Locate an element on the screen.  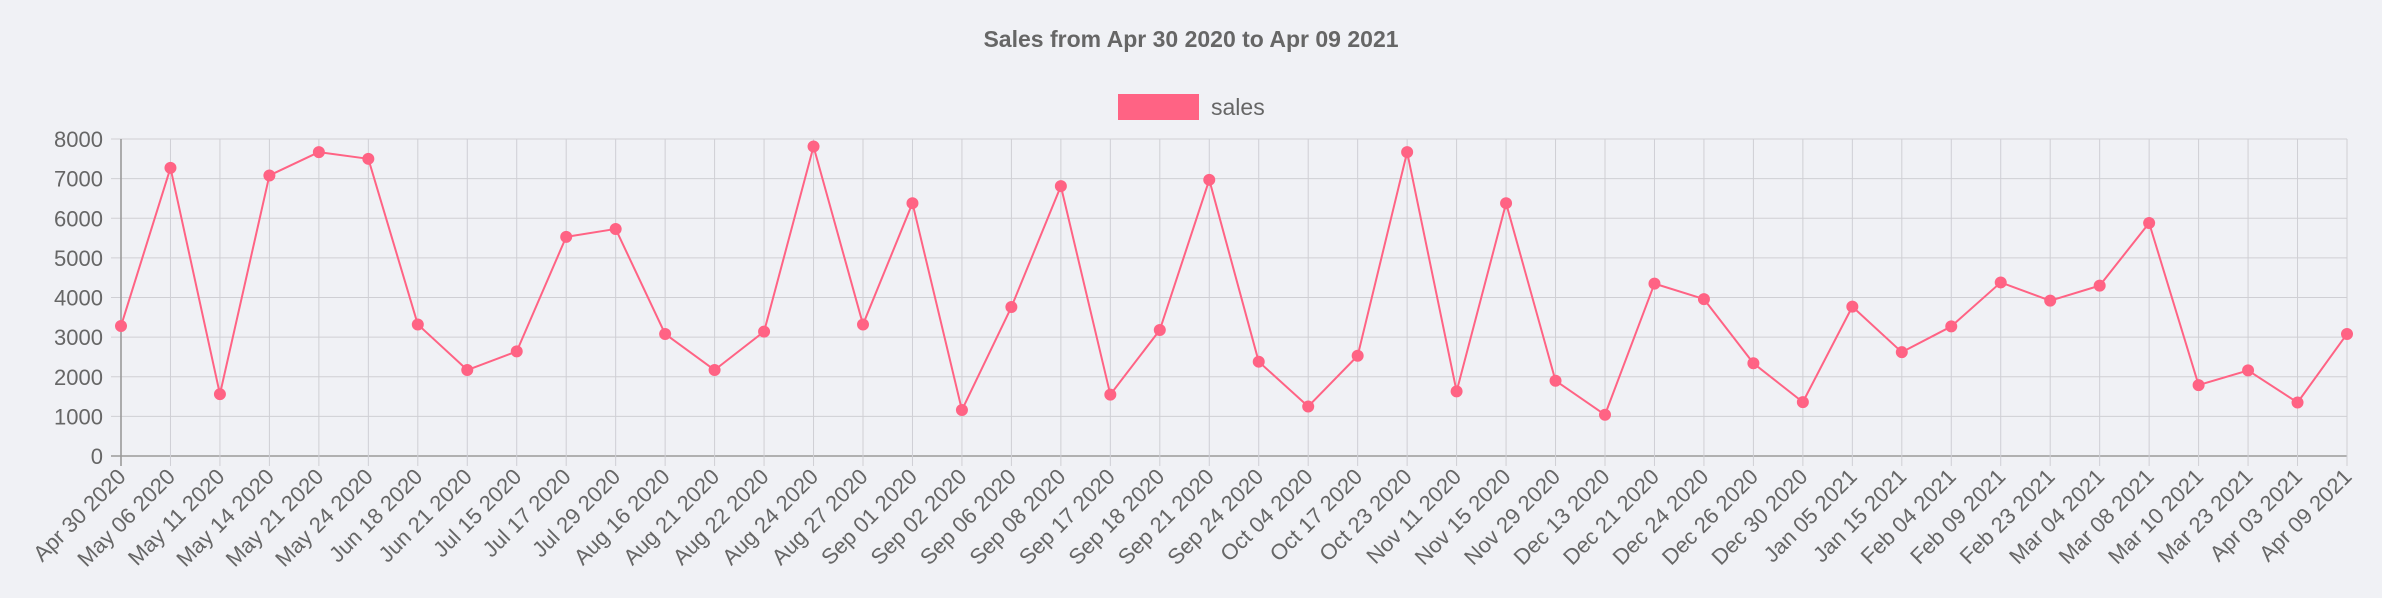
y-axis: 0 1000 2000 3000 4000 5000 6000 7000 8000 is located at coordinates (78, 298).